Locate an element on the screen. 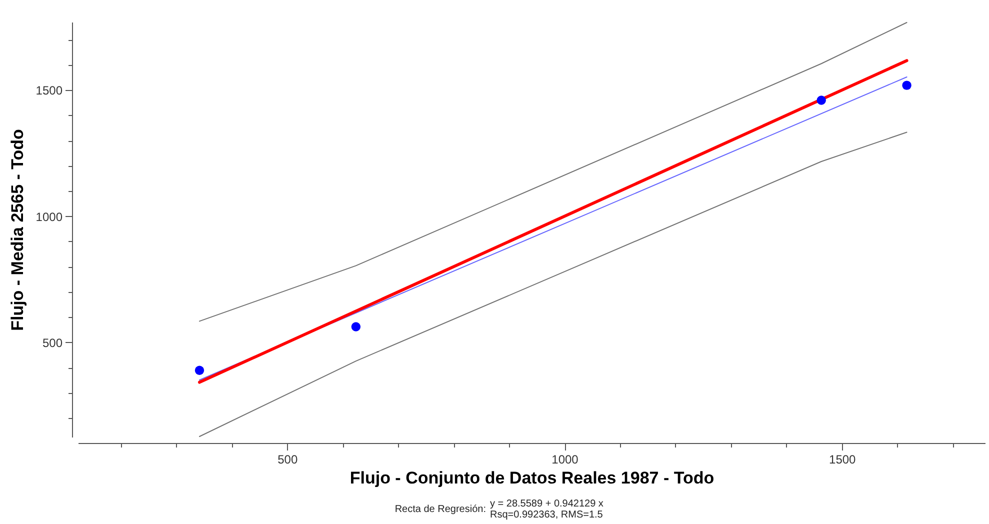 This screenshot has width=989, height=524. text: Rsq=0.992363, RMS=1.5 is located at coordinates (547, 515).